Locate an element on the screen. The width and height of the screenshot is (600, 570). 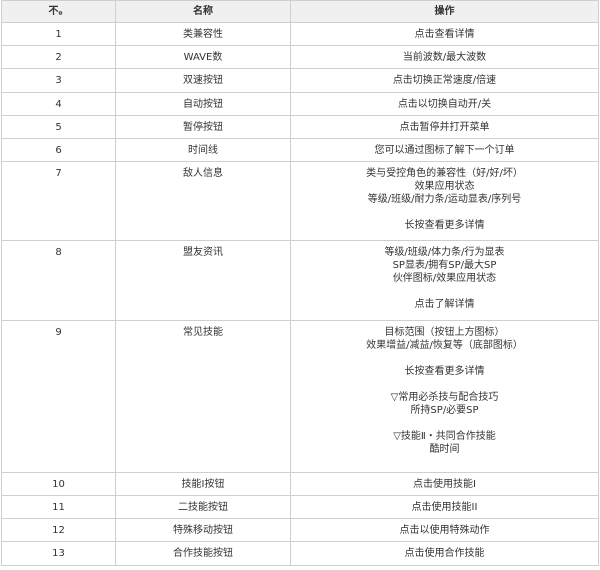
number-cell: 11 is located at coordinates (58, 507).